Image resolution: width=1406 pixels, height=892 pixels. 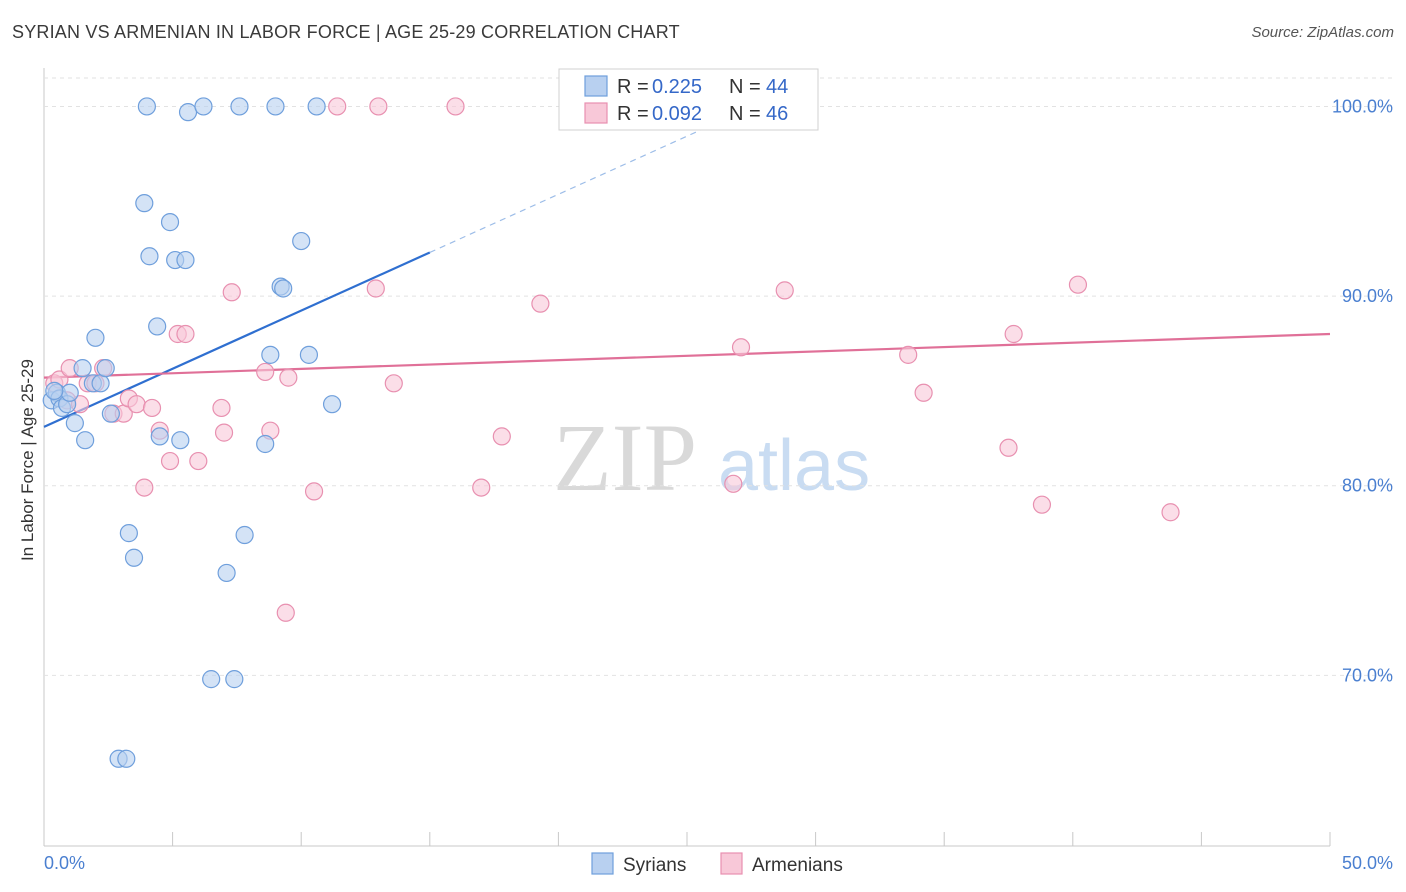 What do you see at coordinates (602, 863) in the screenshot?
I see `bottom-legend-swatch-syrians` at bounding box center [602, 863].